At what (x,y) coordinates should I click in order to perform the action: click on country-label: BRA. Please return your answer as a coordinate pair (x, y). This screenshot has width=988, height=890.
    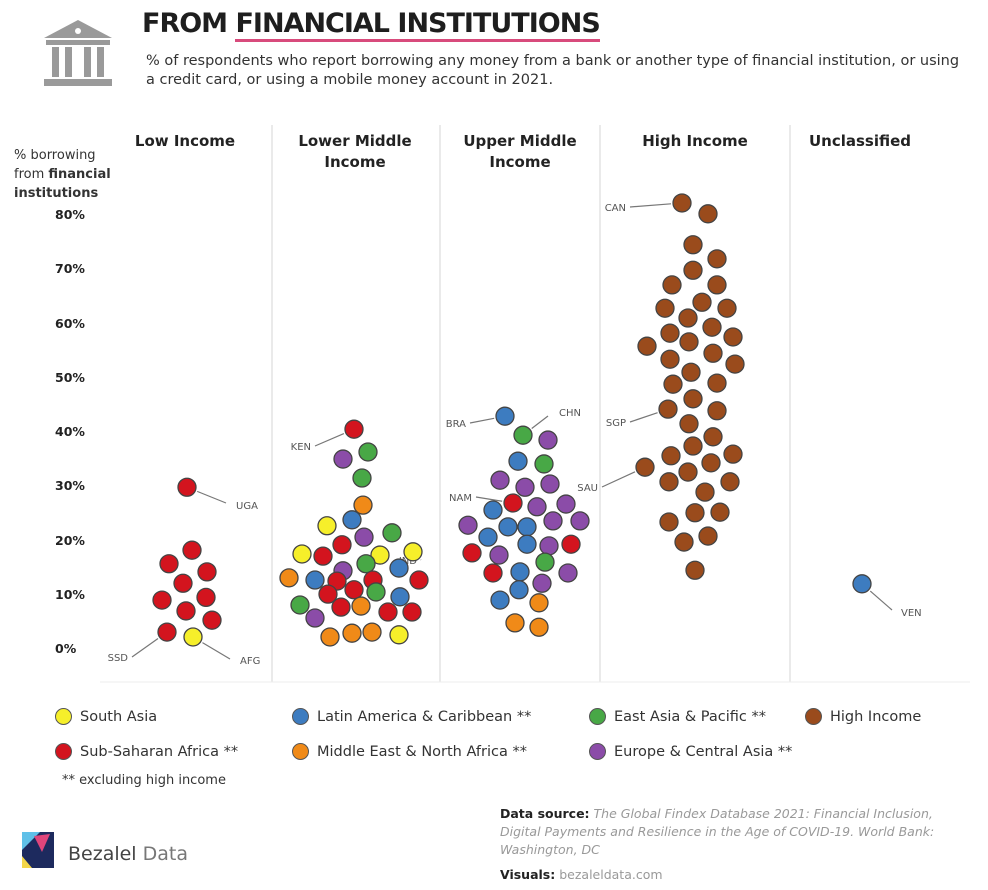
    Looking at the image, I should click on (456, 424).